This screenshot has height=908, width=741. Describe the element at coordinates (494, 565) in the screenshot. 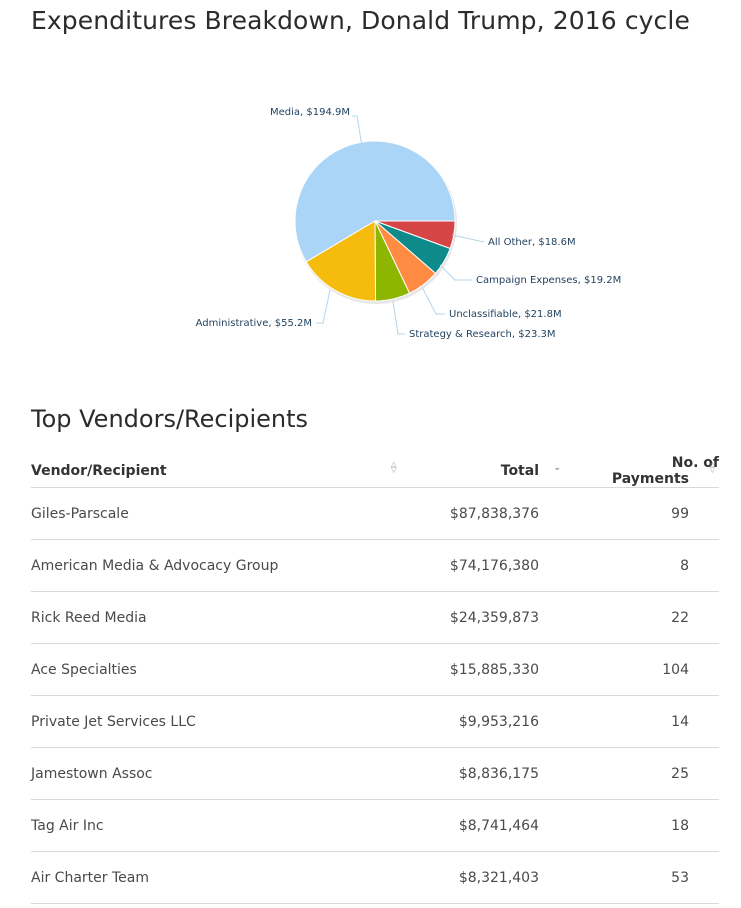

I see `cell-total-value: $74,176,380` at that location.